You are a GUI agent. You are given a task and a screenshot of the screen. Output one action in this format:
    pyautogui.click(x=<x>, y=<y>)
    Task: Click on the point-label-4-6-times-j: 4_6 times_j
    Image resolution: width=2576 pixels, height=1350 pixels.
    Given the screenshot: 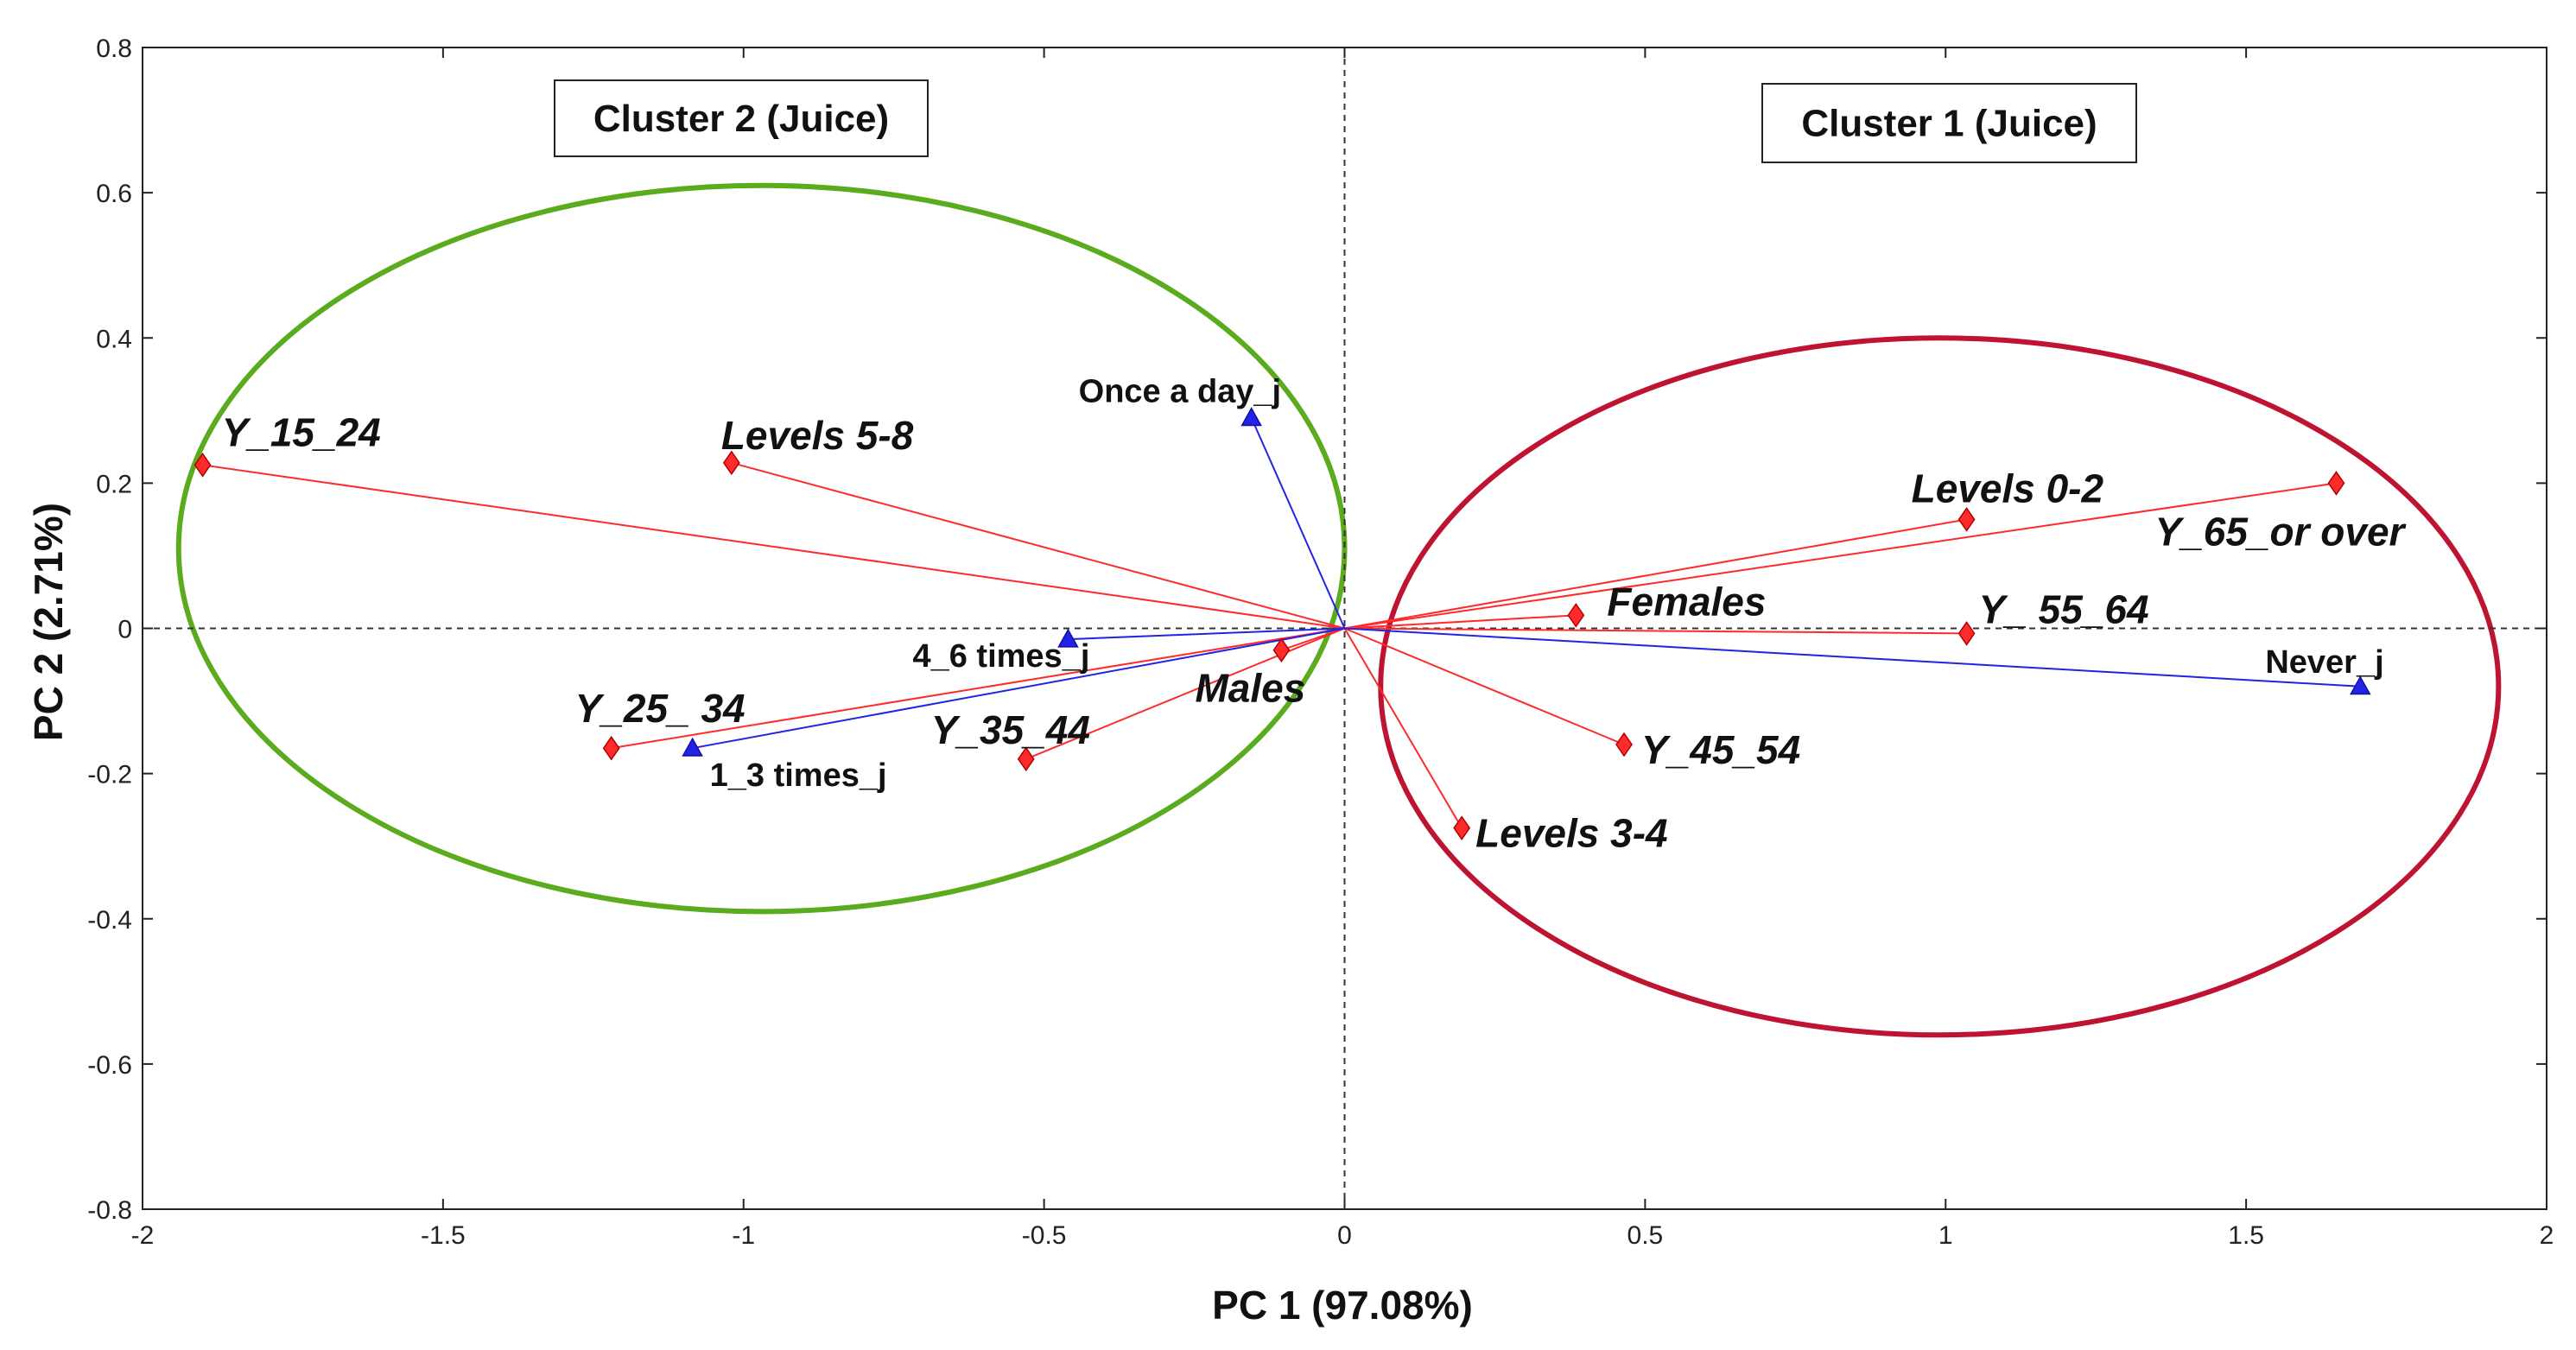 What is the action you would take?
    pyautogui.click(x=1000, y=656)
    